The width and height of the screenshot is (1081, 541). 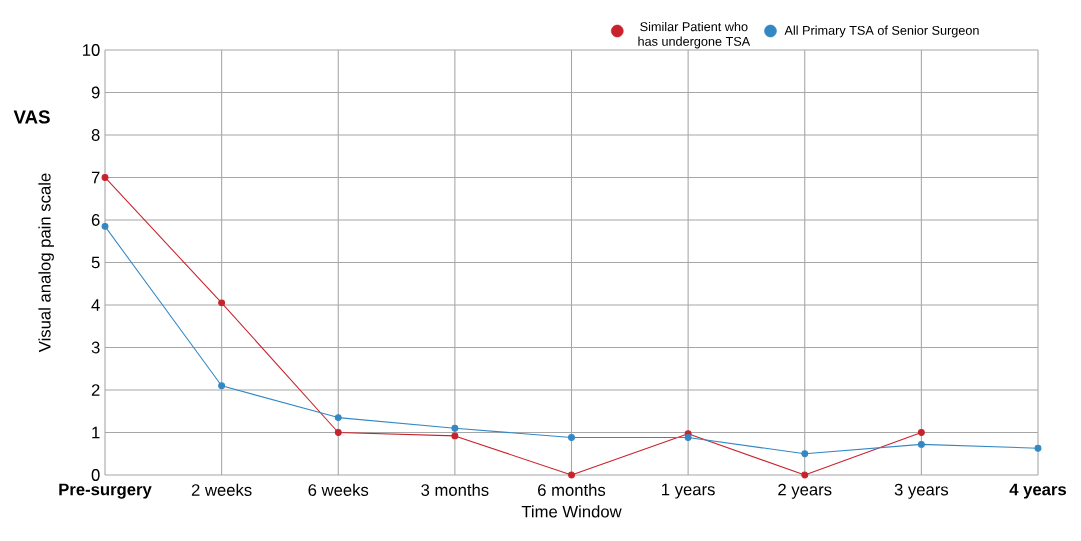 What do you see at coordinates (91, 50) in the screenshot?
I see `y-tick-label: 10` at bounding box center [91, 50].